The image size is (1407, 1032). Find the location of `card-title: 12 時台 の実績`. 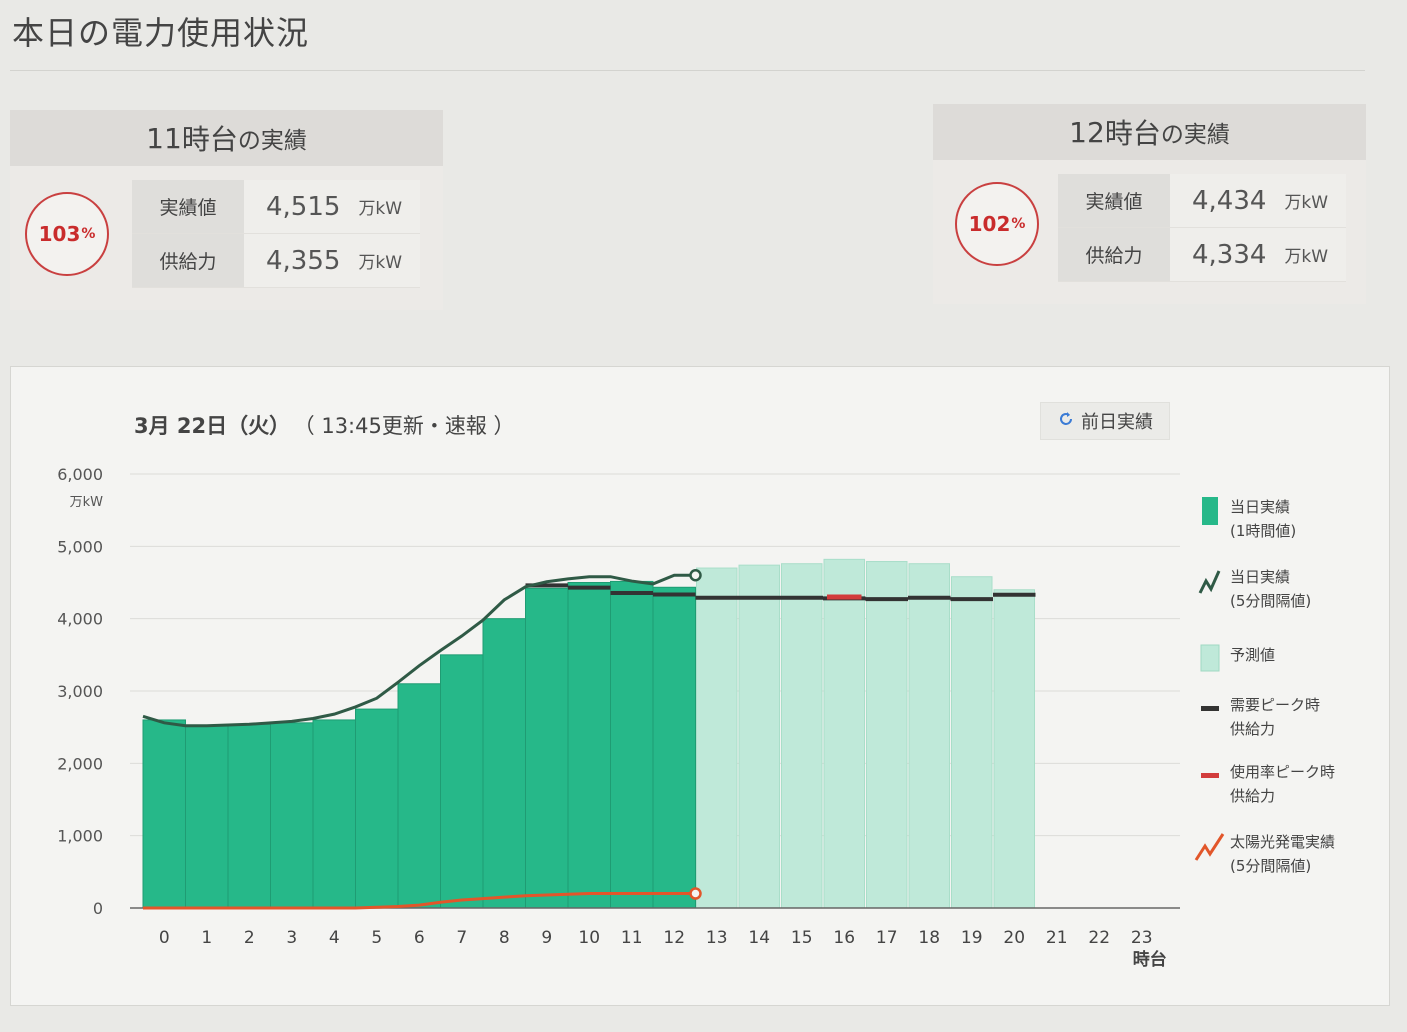

card-title: 12 時台 の実績 is located at coordinates (1149, 132).